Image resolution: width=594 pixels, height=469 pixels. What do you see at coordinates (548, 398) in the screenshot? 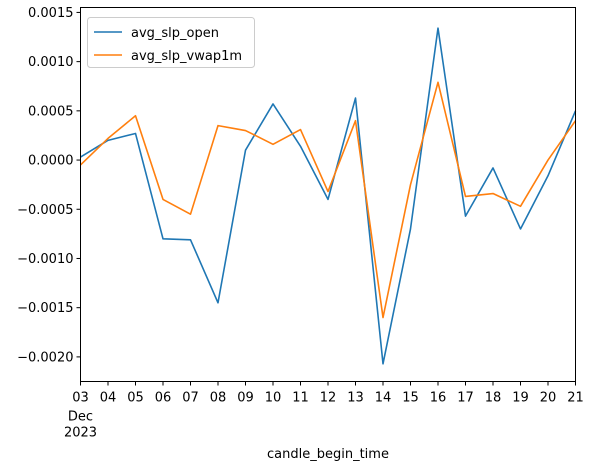
I see `x-tick-label: 20` at bounding box center [548, 398].